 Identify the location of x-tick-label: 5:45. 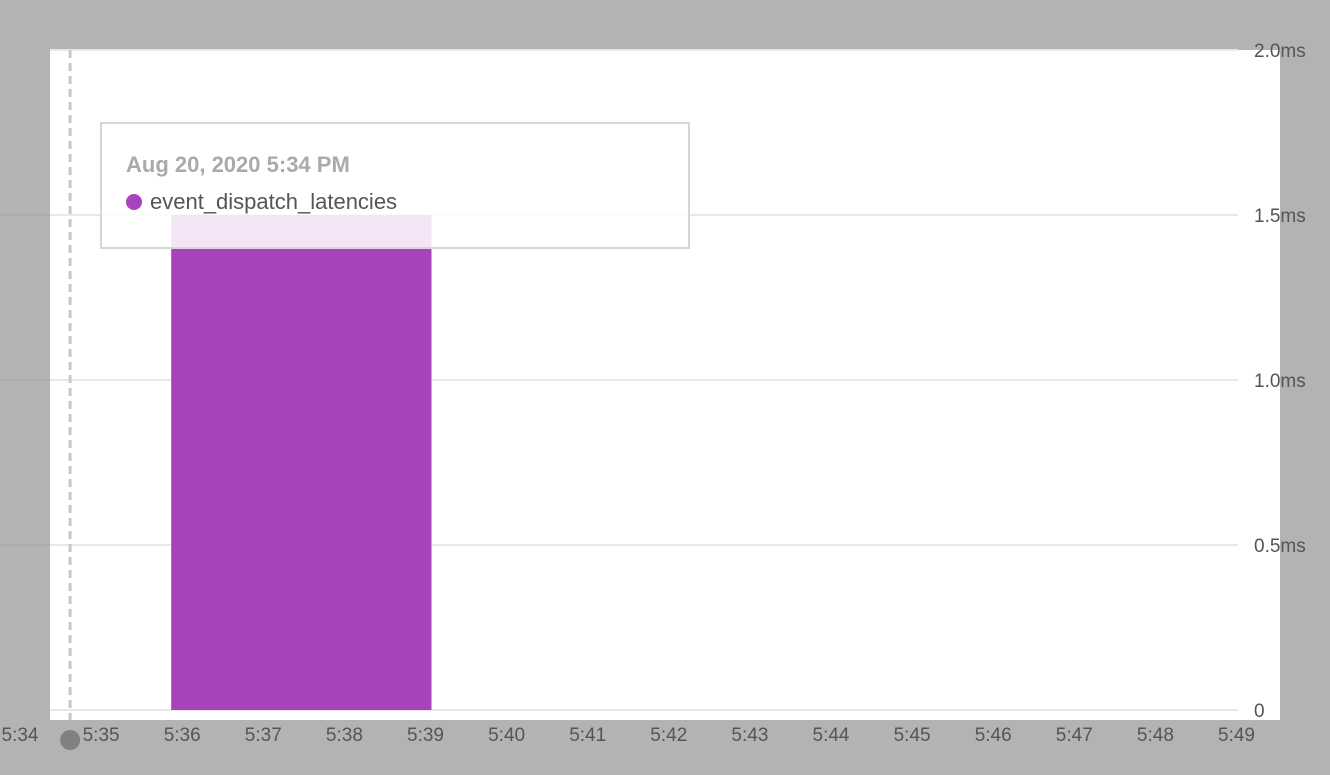
(912, 735).